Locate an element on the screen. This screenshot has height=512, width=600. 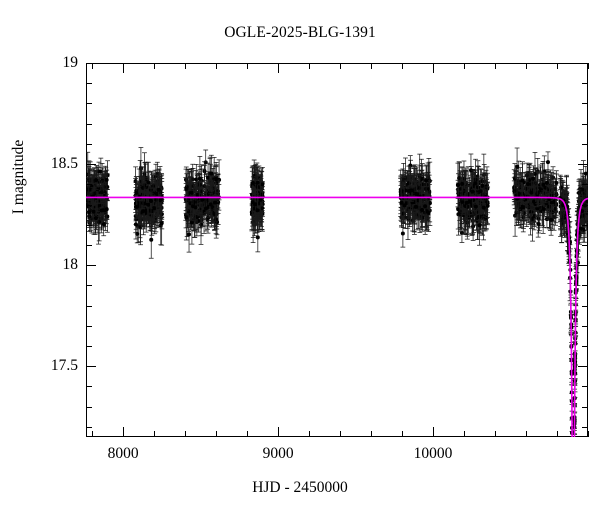
y-tick-label: 18 is located at coordinates (70, 265).